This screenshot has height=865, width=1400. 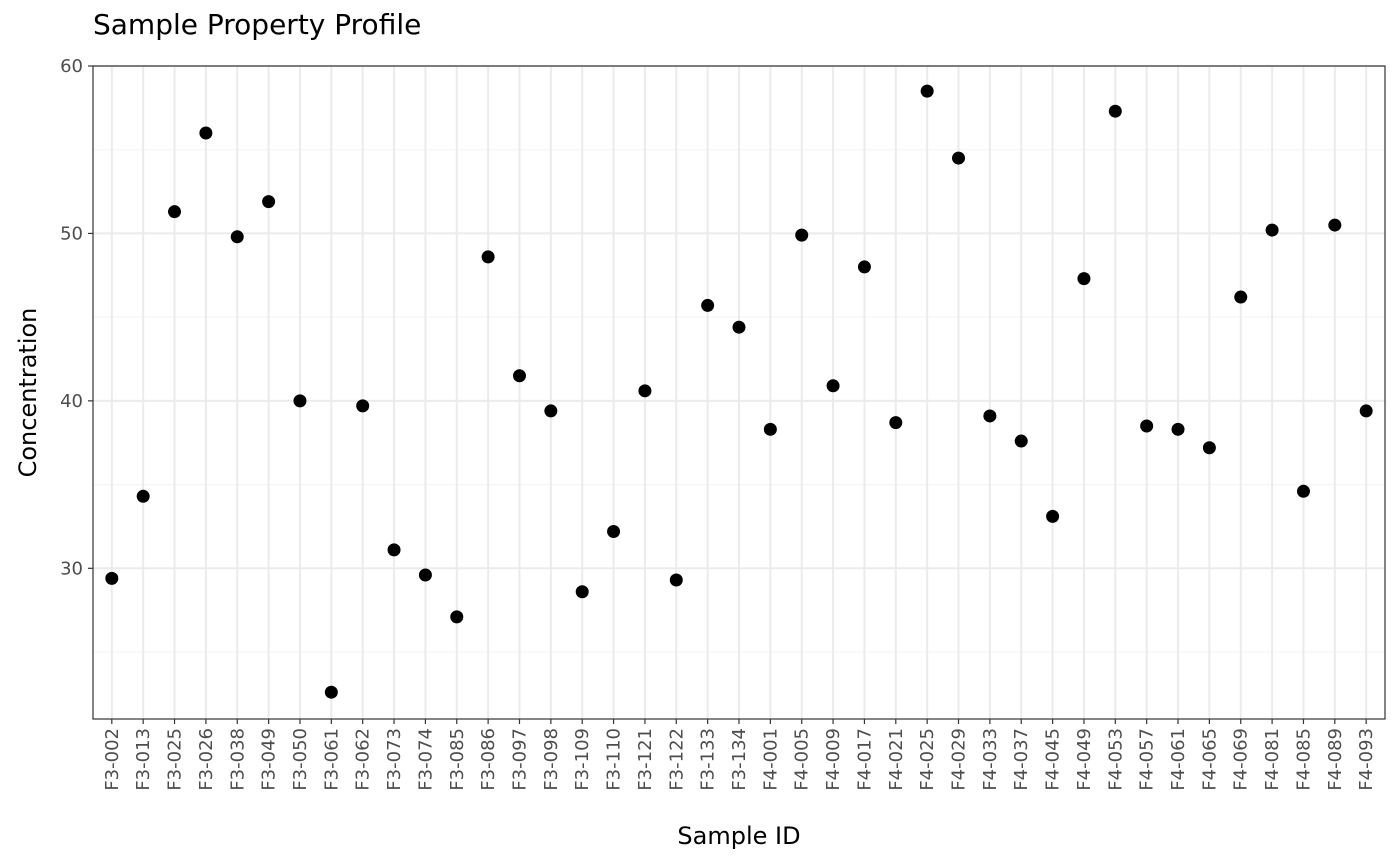 What do you see at coordinates (1303, 759) in the screenshot?
I see `x-tick-label: F4-085` at bounding box center [1303, 759].